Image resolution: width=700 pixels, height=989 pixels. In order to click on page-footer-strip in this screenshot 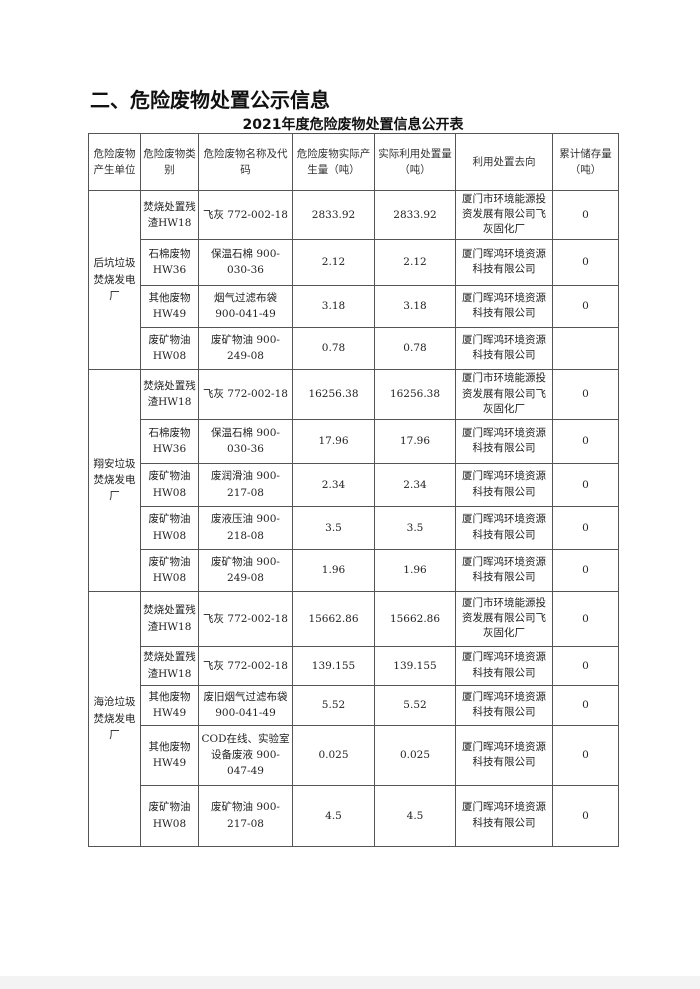, I will do `click(350, 982)`.